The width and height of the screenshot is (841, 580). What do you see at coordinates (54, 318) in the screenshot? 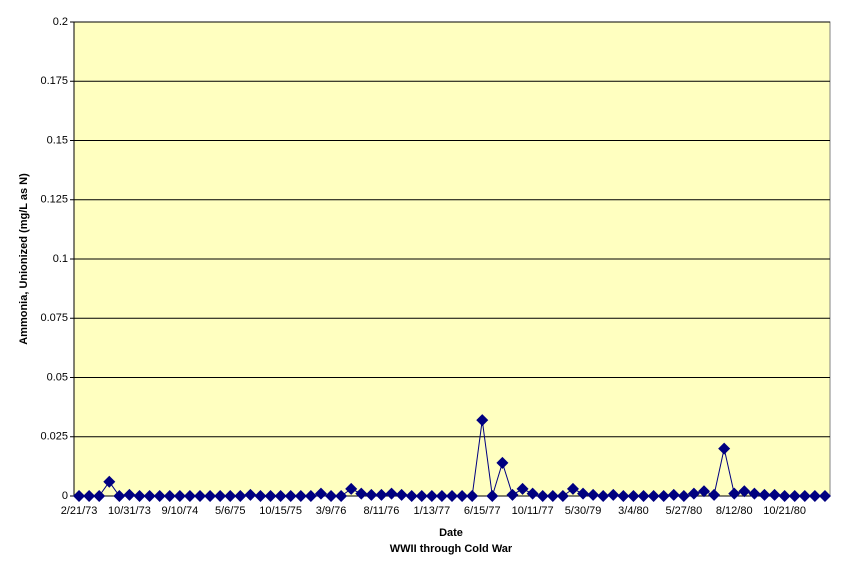
I see `y-tick-label: 0.075` at bounding box center [54, 318].